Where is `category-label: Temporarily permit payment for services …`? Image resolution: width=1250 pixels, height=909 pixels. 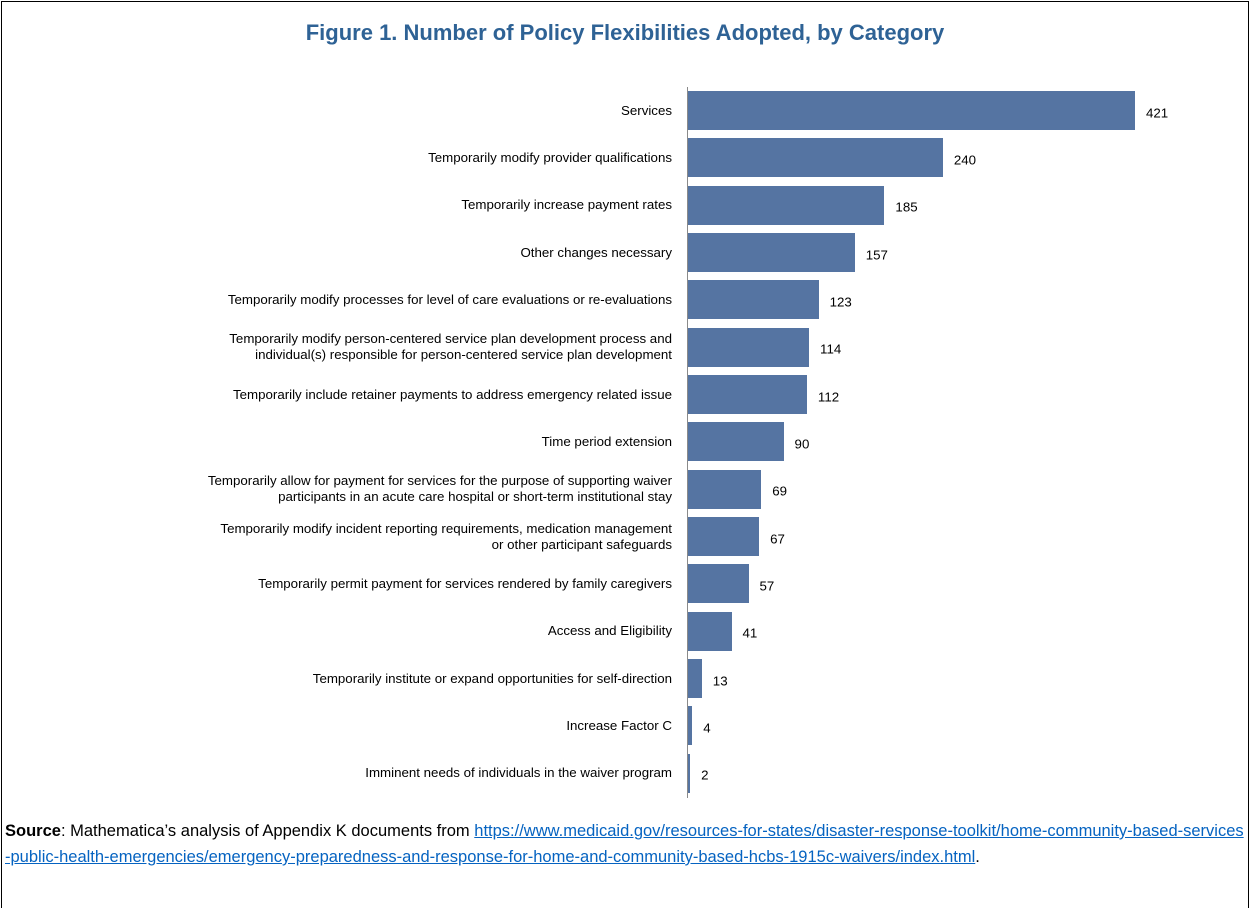
category-label: Temporarily permit payment for services … is located at coordinates (465, 583).